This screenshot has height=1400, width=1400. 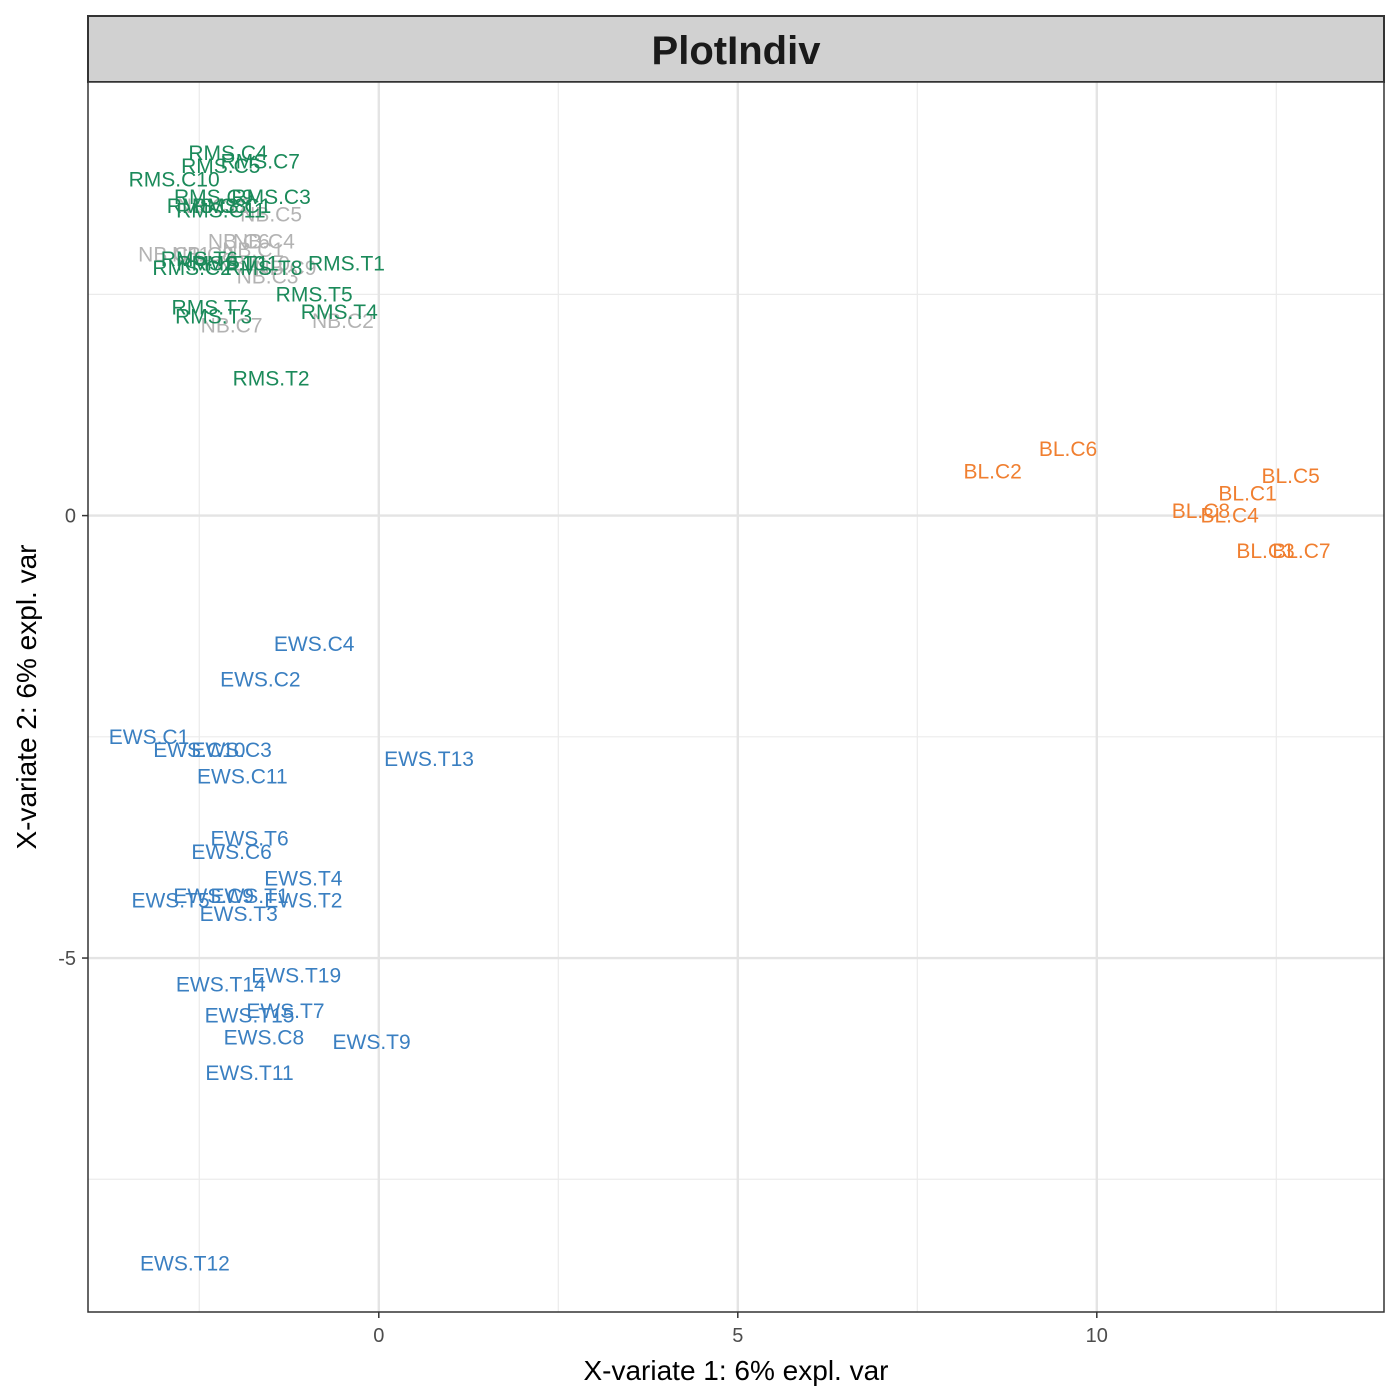 What do you see at coordinates (239, 241) in the screenshot?
I see `point-label: NB.C6` at bounding box center [239, 241].